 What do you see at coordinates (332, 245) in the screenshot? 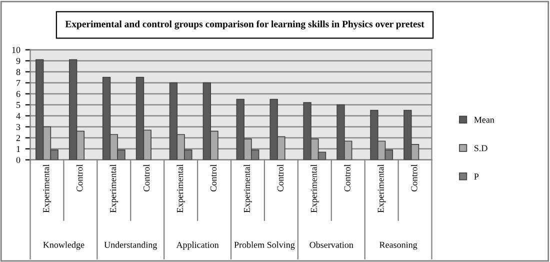
I see `text: Observation` at bounding box center [332, 245].